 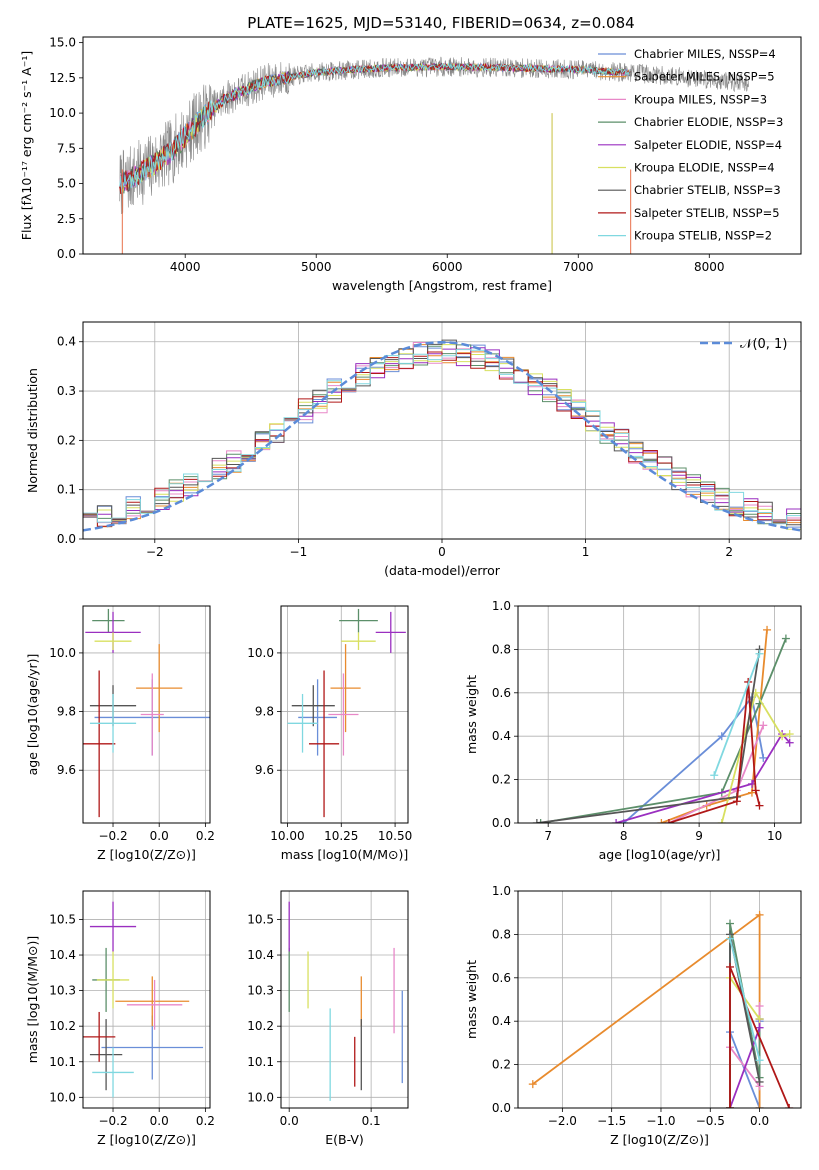 I want to click on x-tick-label: −1.5, so click(x=611, y=1121).